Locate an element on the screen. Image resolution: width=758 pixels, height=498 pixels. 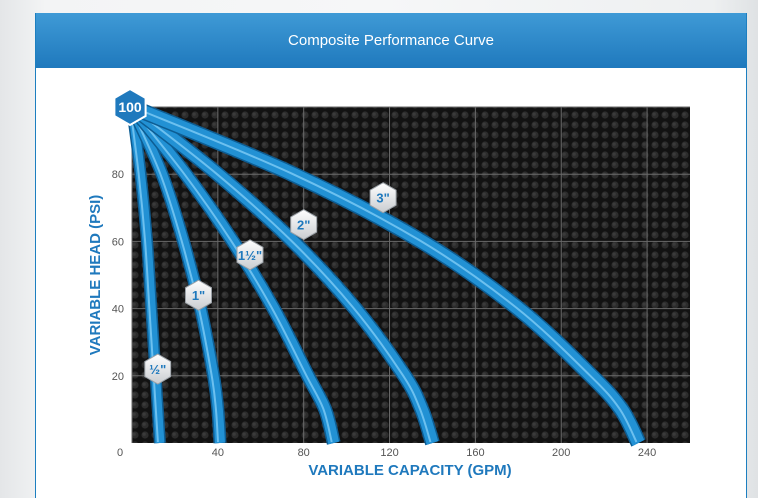
series-label: 1½" is located at coordinates (250, 255).